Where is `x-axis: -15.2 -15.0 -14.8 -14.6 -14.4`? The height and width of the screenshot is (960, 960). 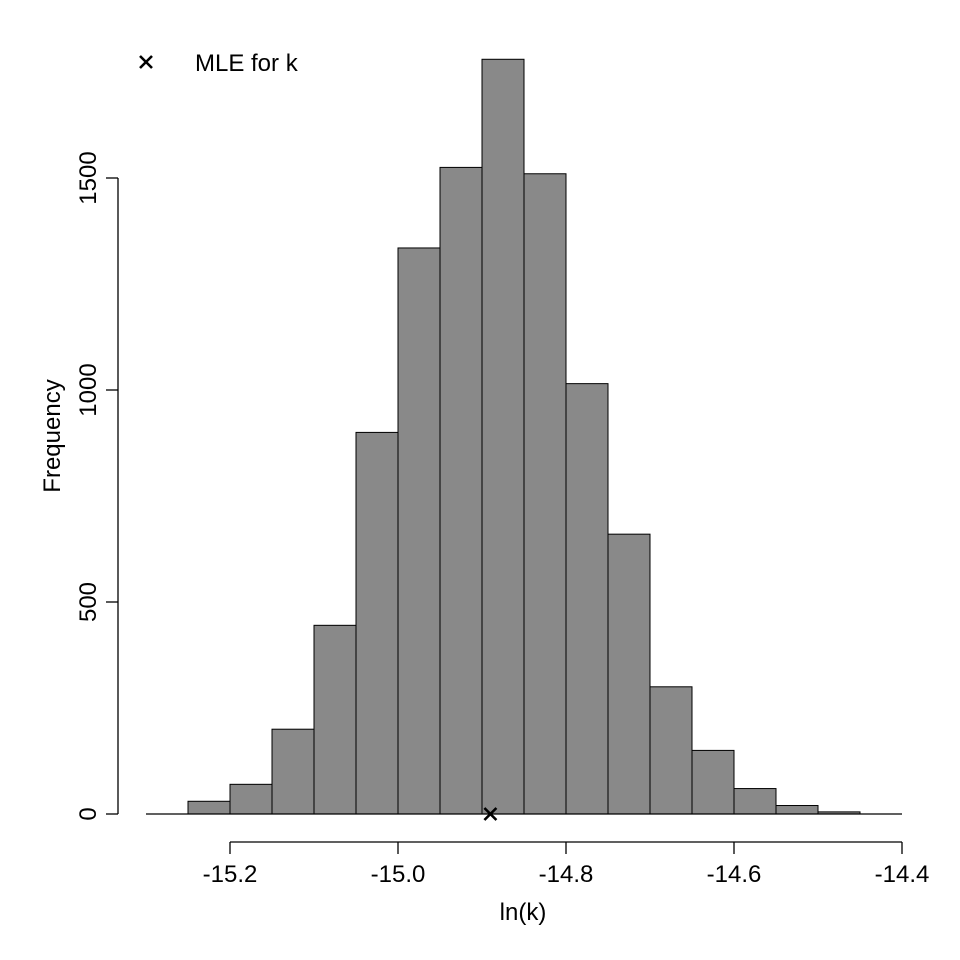
x-axis: -15.2 -15.0 -14.8 -14.6 -14.4 is located at coordinates (566, 864).